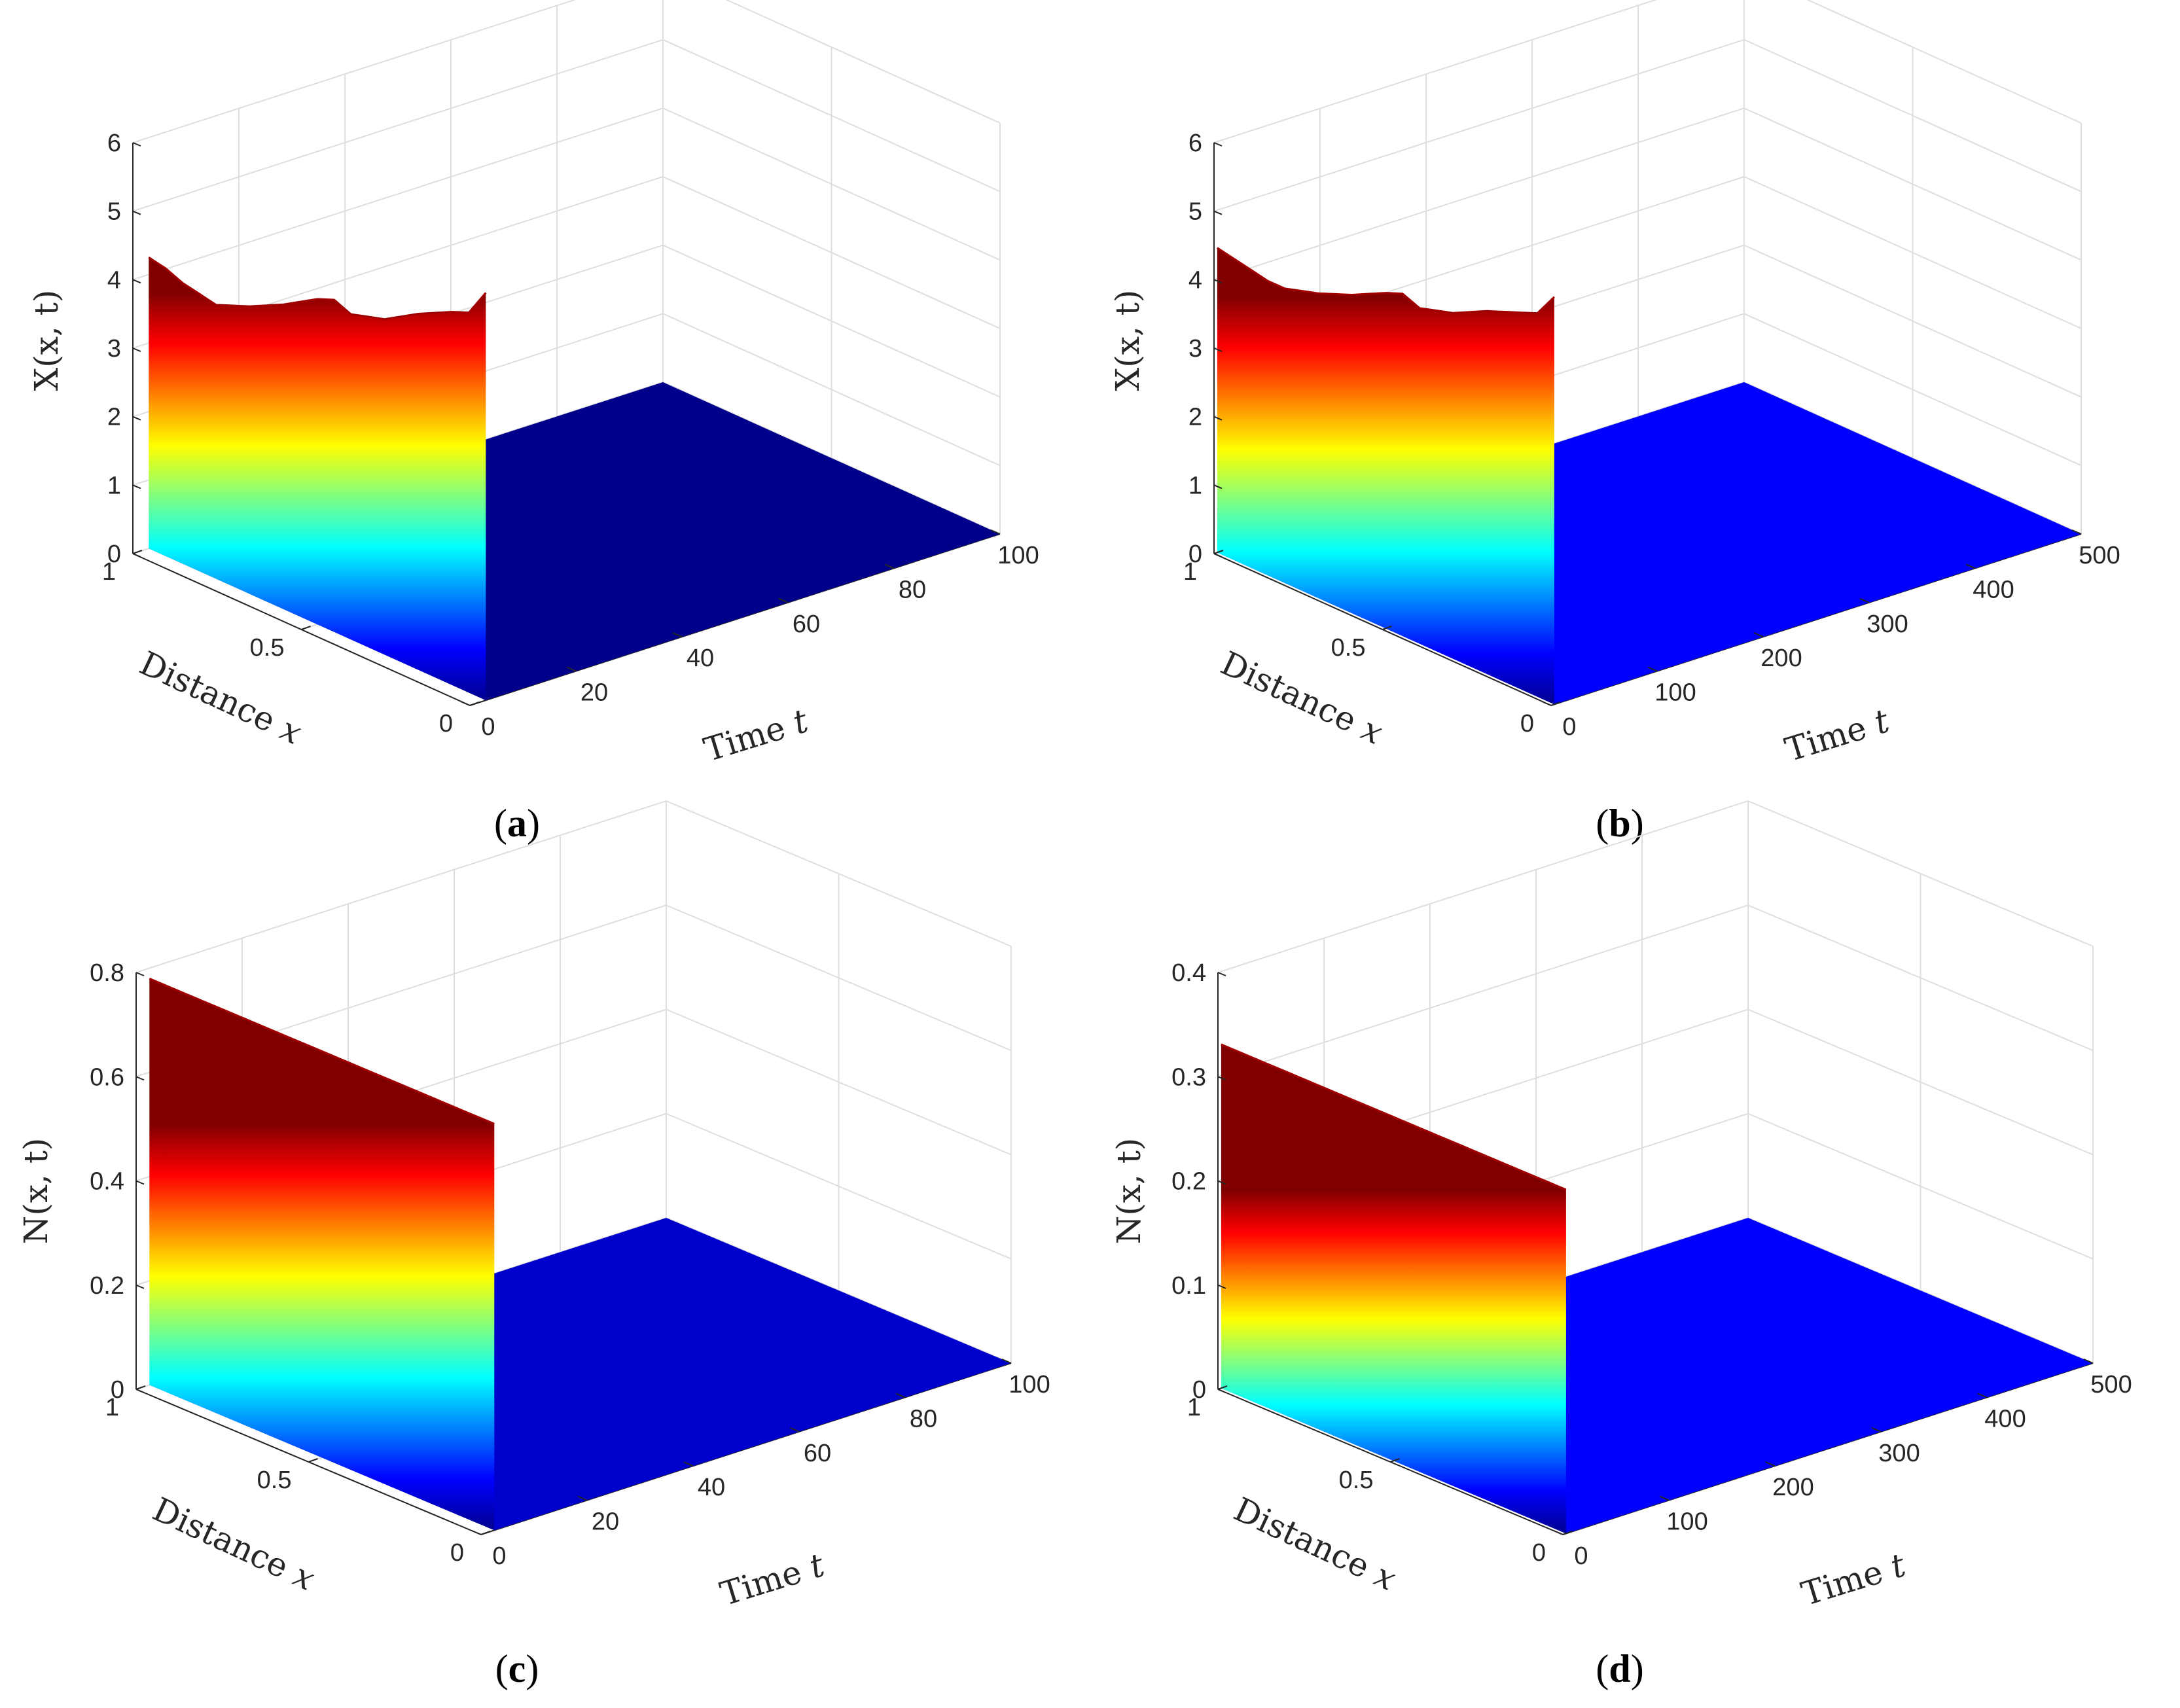 This screenshot has height=1708, width=2180. What do you see at coordinates (912, 589) in the screenshot?
I see `time-tick-label-a: 80` at bounding box center [912, 589].